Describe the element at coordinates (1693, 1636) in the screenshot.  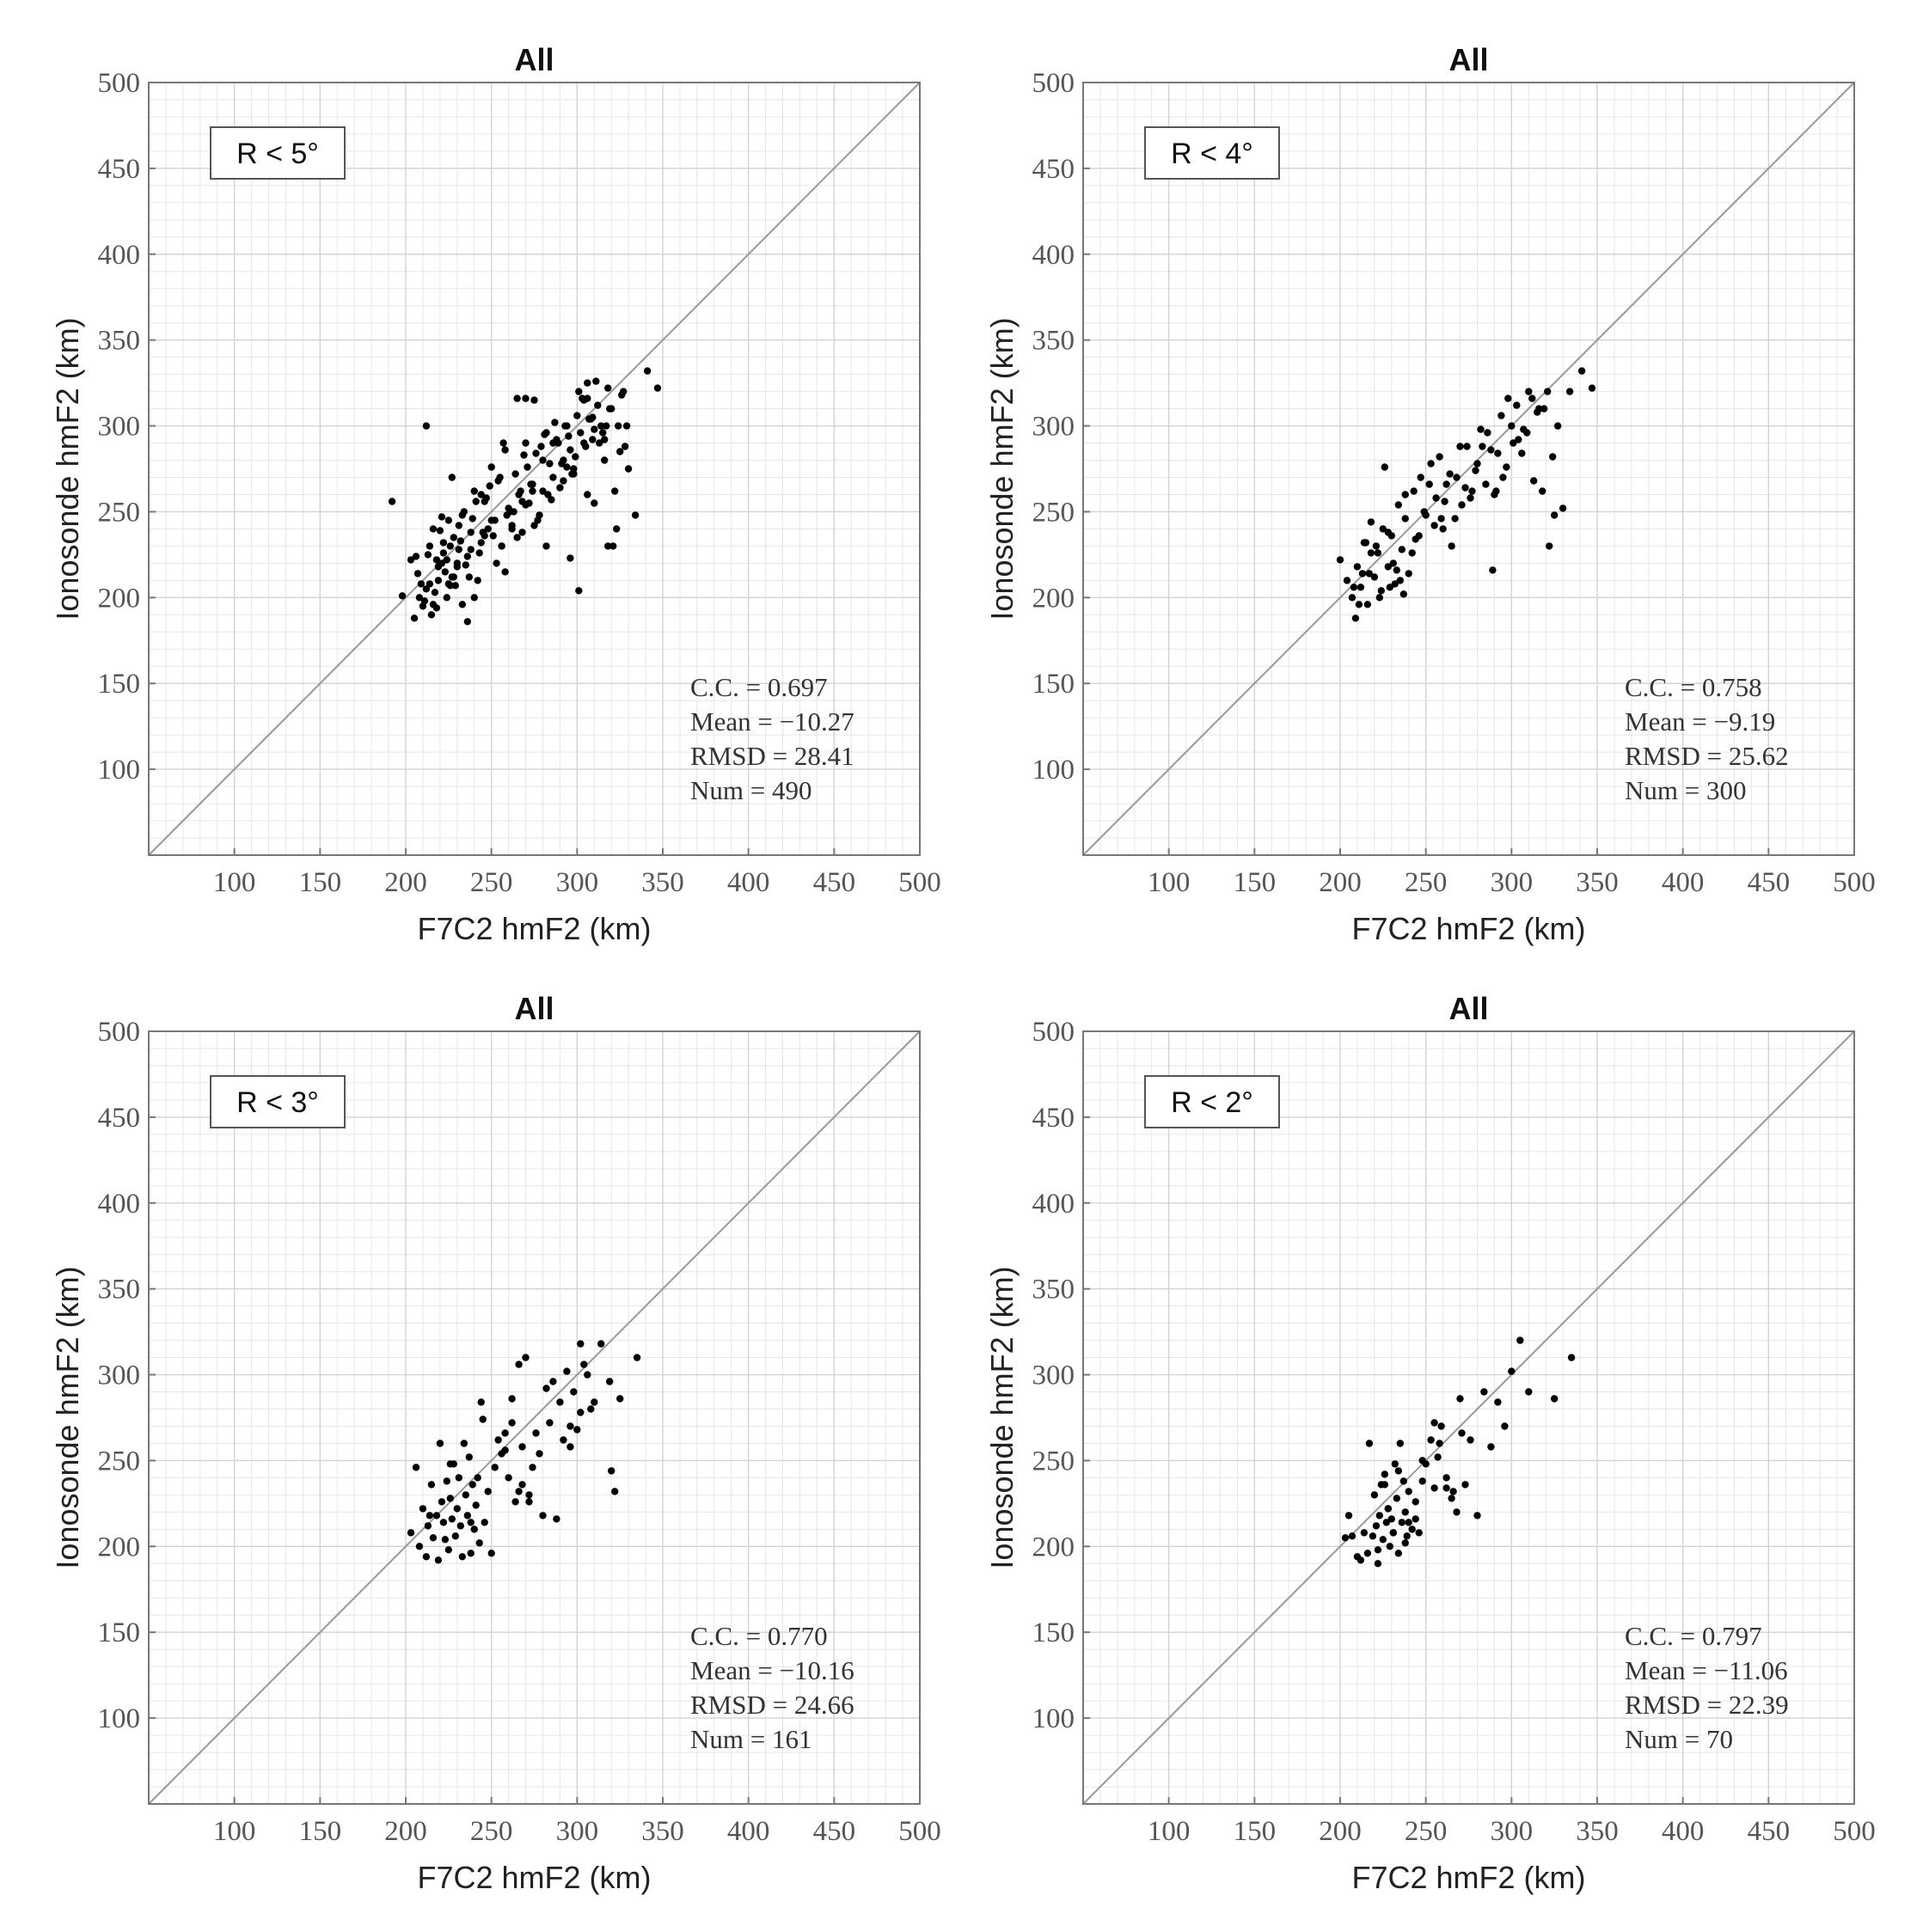
I see `stats-line: C.C. = 0.797` at that location.